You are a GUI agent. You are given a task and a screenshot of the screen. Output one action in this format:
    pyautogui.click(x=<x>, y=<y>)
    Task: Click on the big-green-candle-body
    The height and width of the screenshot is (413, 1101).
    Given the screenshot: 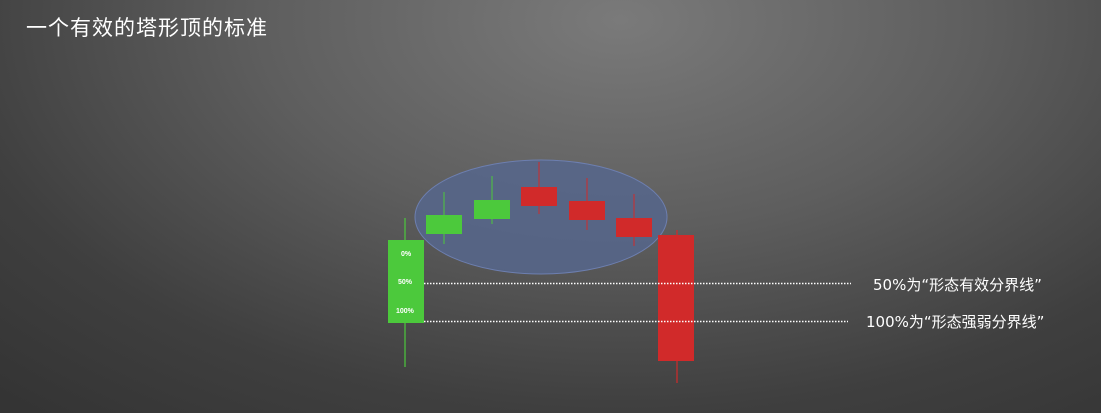 What is the action you would take?
    pyautogui.click(x=406, y=281)
    